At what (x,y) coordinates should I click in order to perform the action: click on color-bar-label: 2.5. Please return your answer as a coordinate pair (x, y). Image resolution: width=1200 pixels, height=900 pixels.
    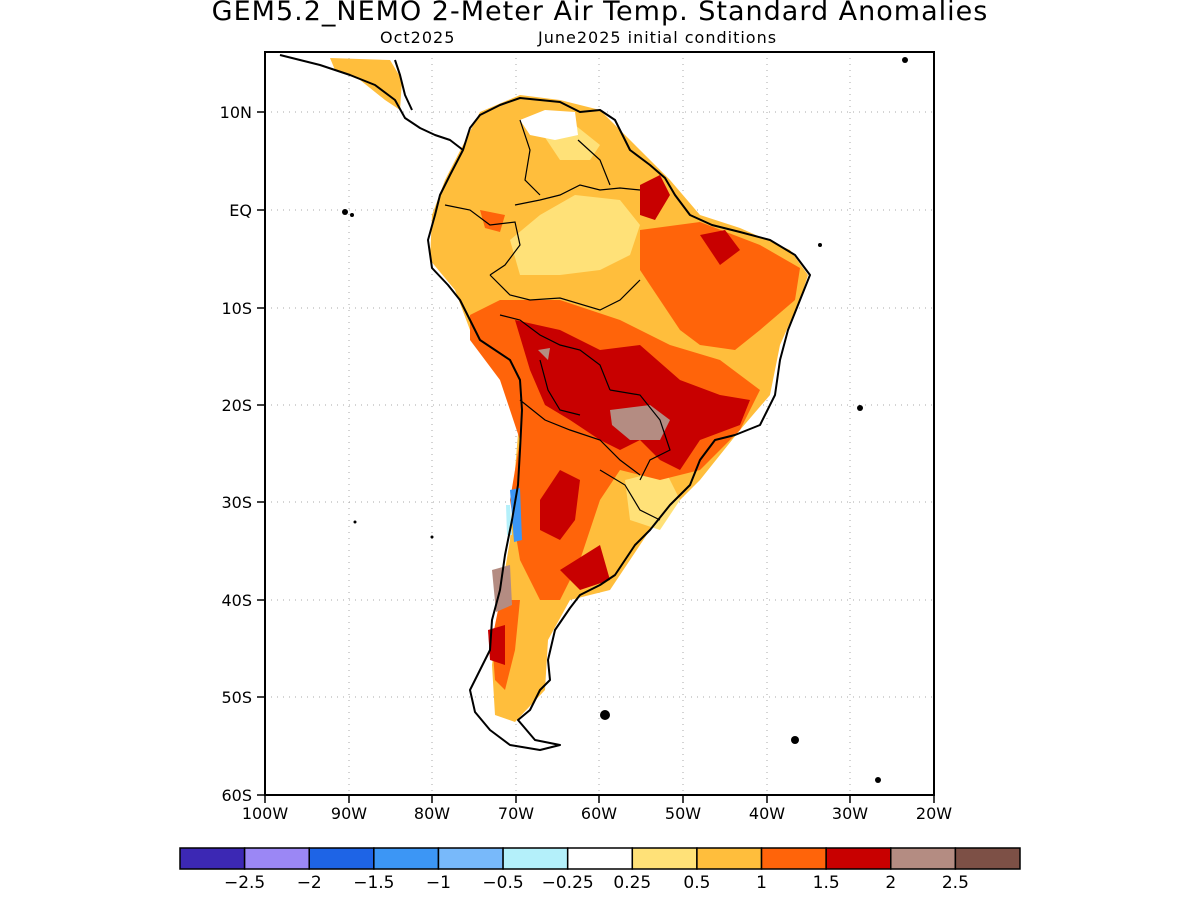
    Looking at the image, I should click on (955, 883).